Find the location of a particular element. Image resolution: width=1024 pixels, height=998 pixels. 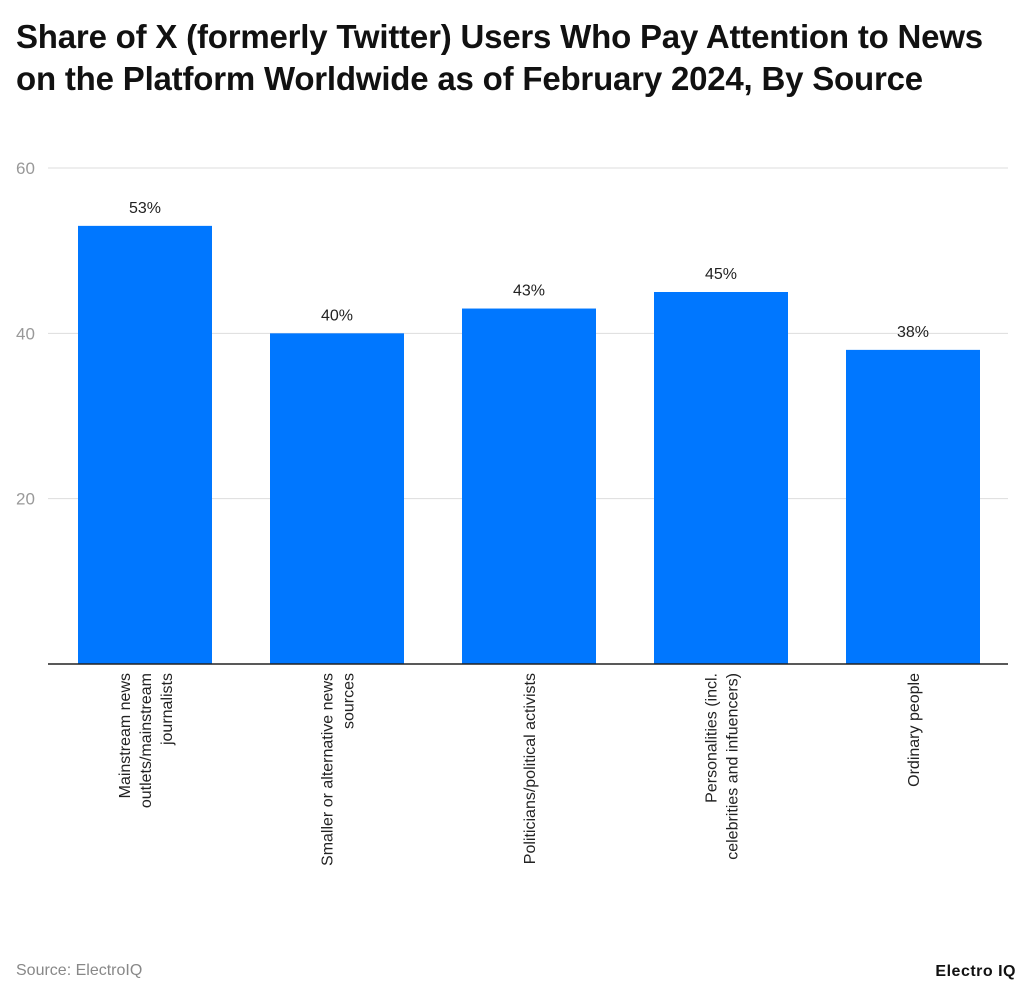

data-label: 43% is located at coordinates (529, 291).